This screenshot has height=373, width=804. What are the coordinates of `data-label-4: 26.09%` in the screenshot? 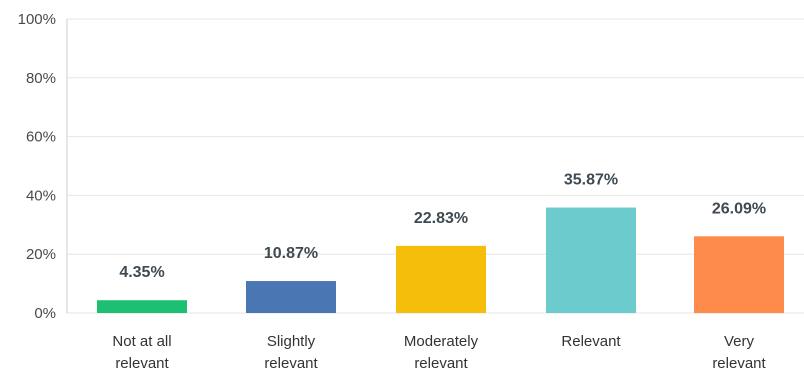 It's located at (739, 208).